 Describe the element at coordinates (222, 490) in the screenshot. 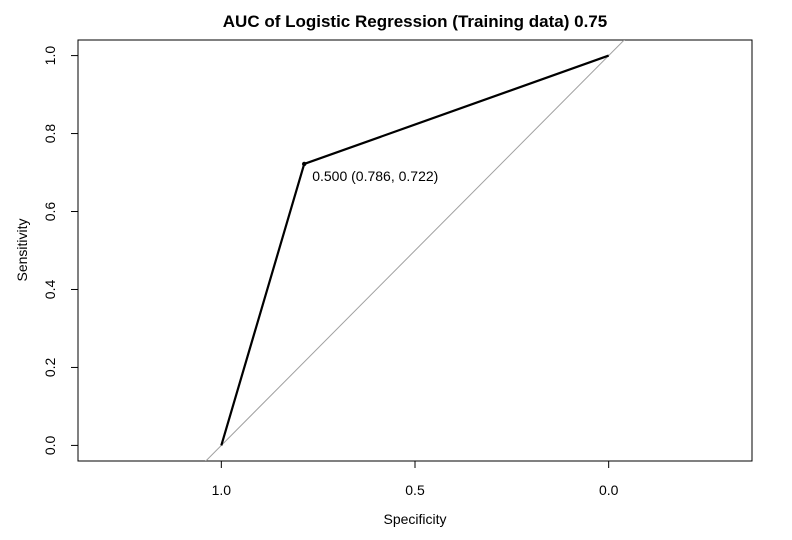

I see `x-tick-label: 1.0` at that location.